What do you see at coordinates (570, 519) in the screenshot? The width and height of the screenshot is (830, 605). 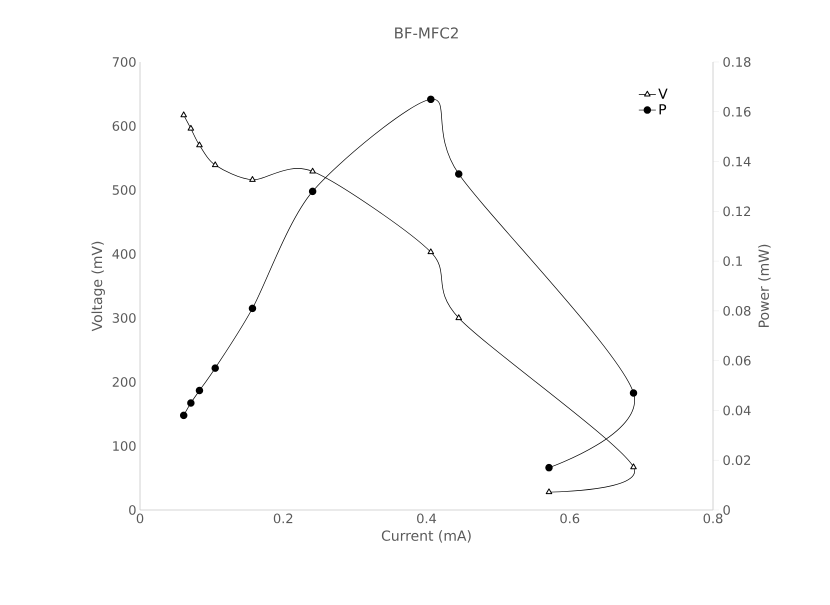 I see `x-tick-label: 0.6` at bounding box center [570, 519].